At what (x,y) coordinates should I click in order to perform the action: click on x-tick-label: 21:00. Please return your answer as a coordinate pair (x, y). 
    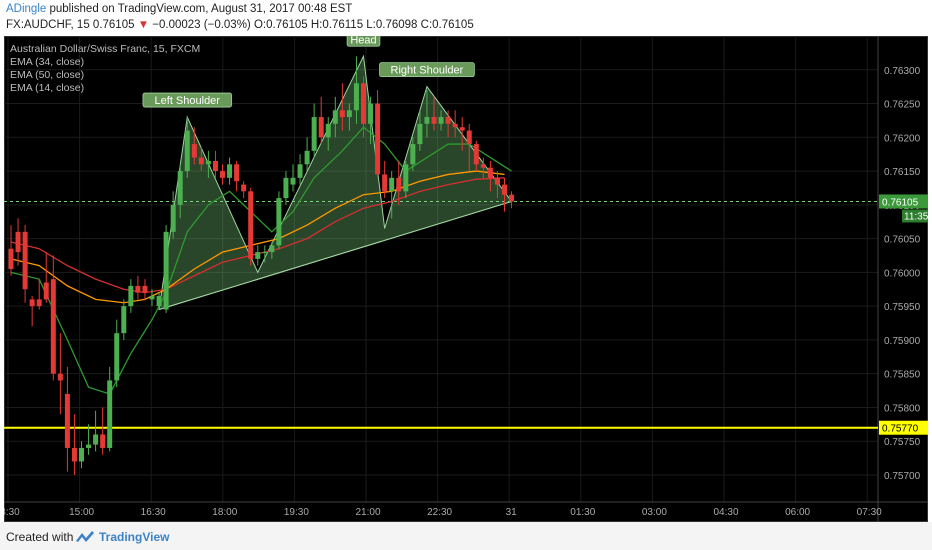
    Looking at the image, I should click on (367, 512).